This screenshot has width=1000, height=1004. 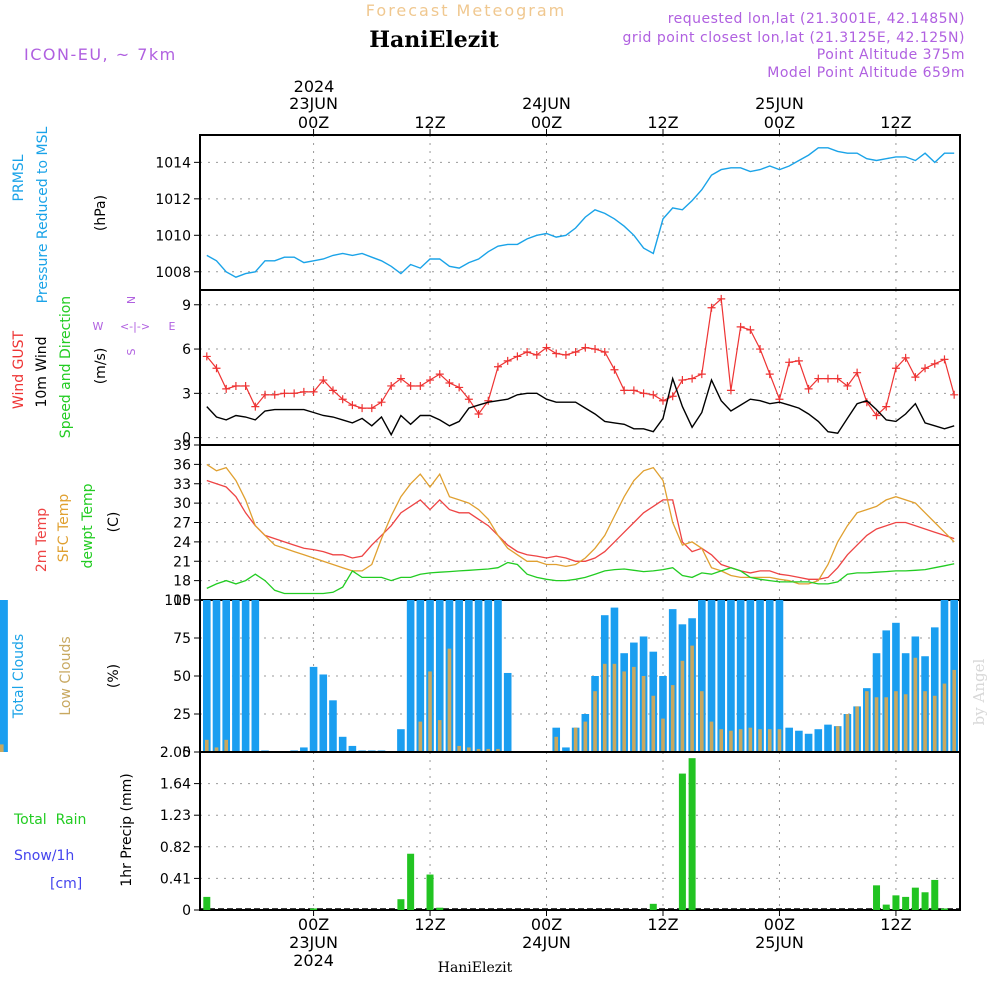 I want to click on temperature-ytick-label: 24, so click(x=182, y=543).